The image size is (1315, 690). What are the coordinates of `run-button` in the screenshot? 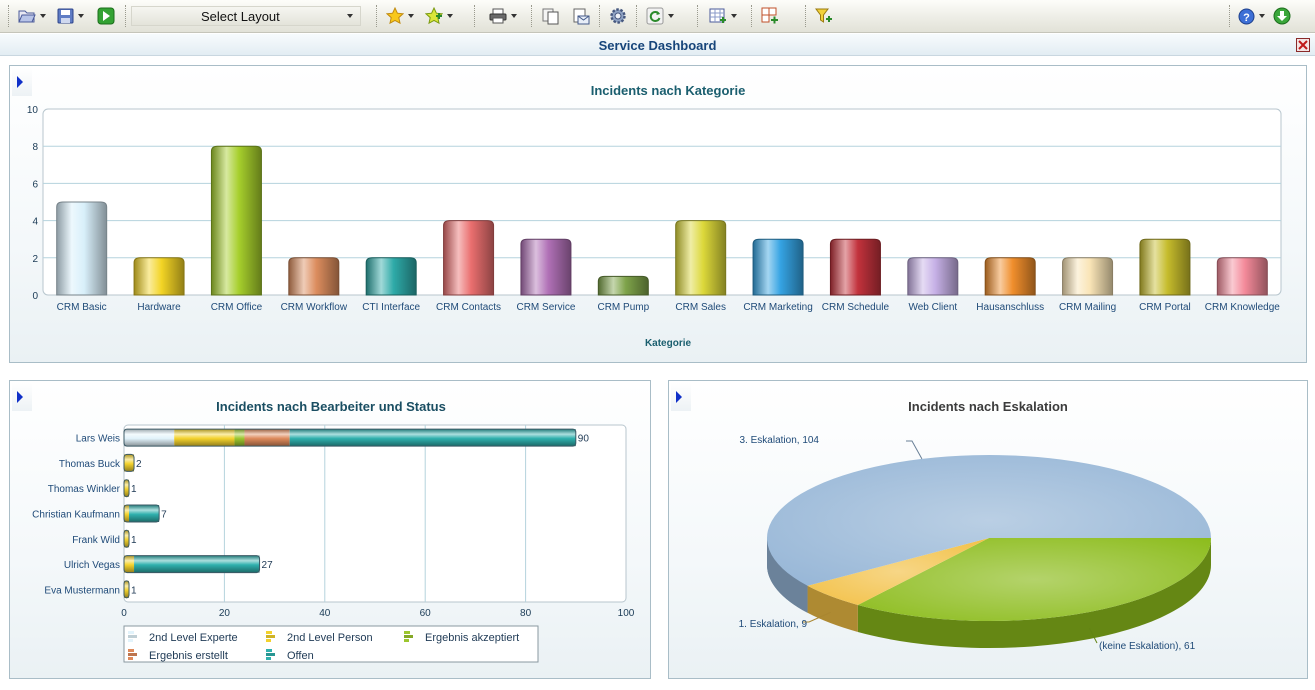 It's located at (106, 16).